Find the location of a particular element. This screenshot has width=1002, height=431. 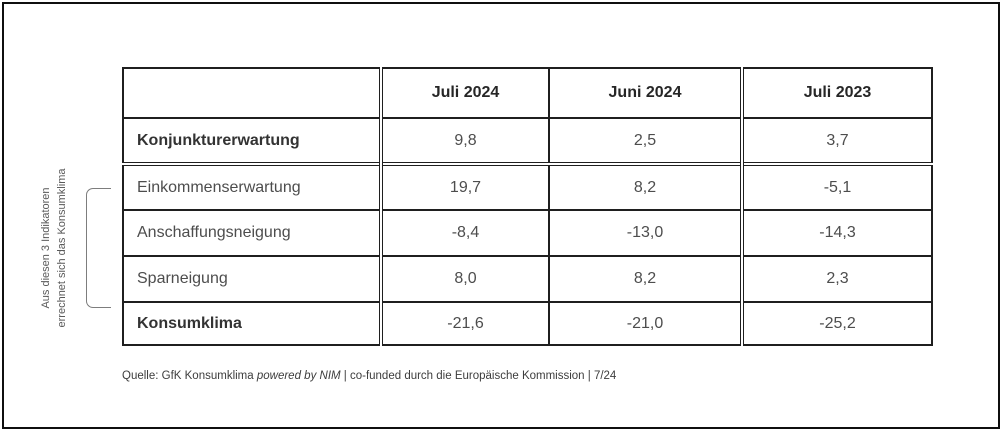

indicator-bracket is located at coordinates (98, 248).